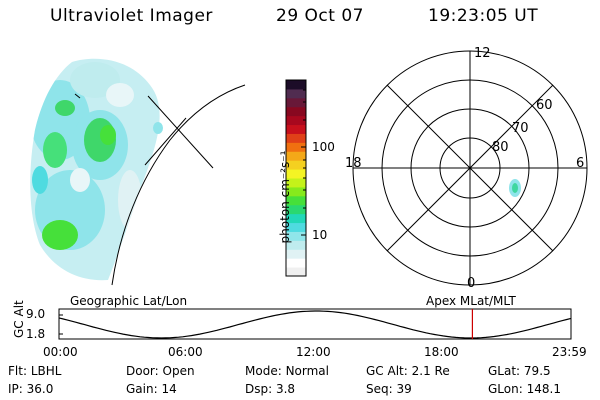  What do you see at coordinates (95, 169) in the screenshot?
I see `auroral-emission-region` at bounding box center [95, 169].